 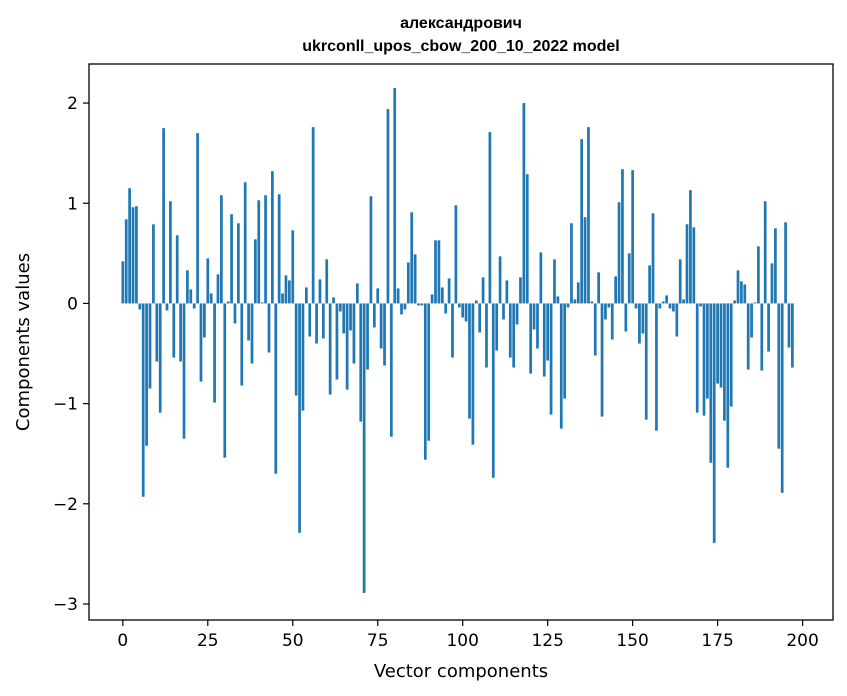 What do you see at coordinates (547, 641) in the screenshot?
I see `x-tick-label: 125` at bounding box center [547, 641].